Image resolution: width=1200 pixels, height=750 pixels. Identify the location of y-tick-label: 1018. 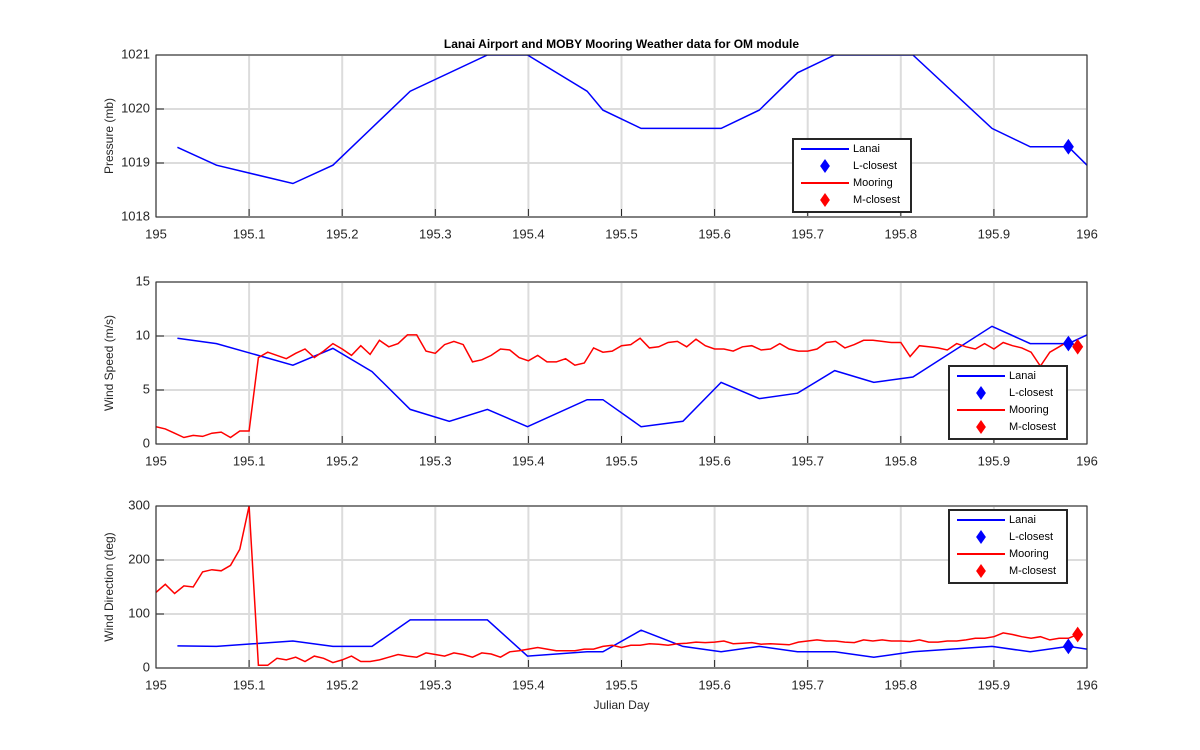
(135, 215).